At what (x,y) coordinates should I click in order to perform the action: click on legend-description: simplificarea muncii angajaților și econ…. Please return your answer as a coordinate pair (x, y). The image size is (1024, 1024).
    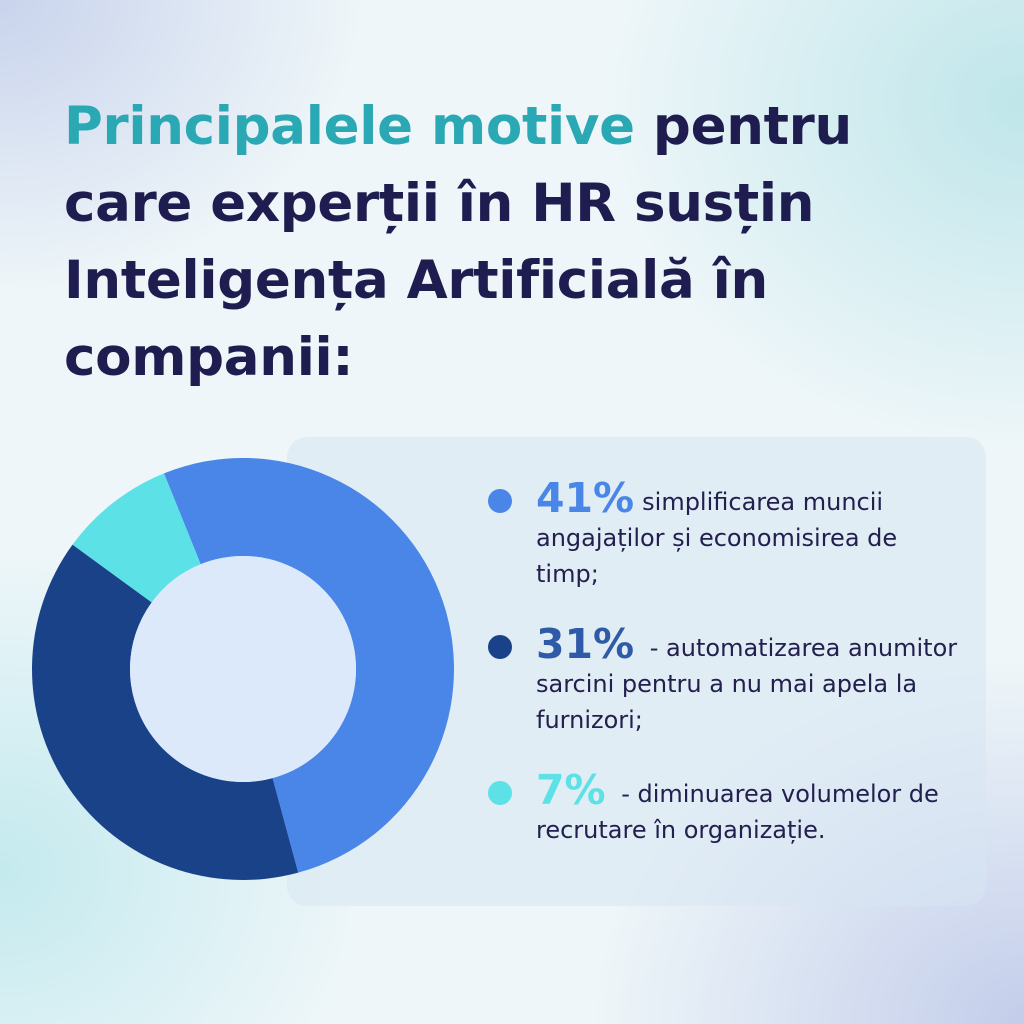
    Looking at the image, I should click on (717, 538).